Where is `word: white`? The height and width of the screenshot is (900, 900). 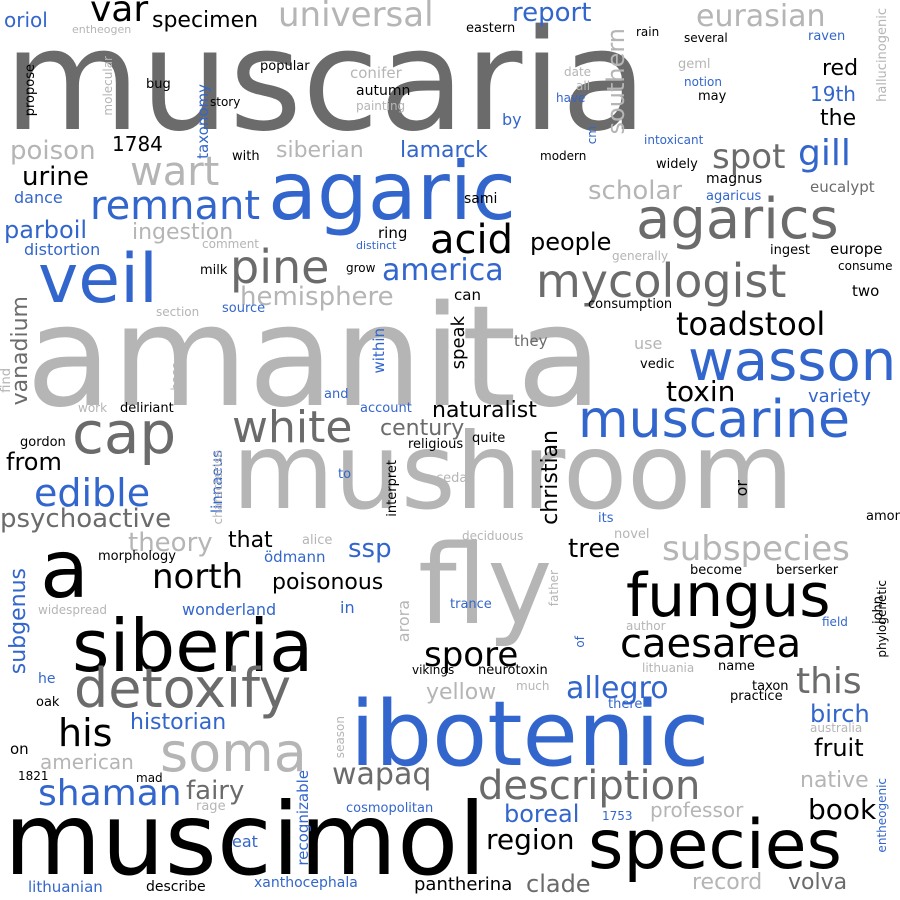
word: white is located at coordinates (292, 427).